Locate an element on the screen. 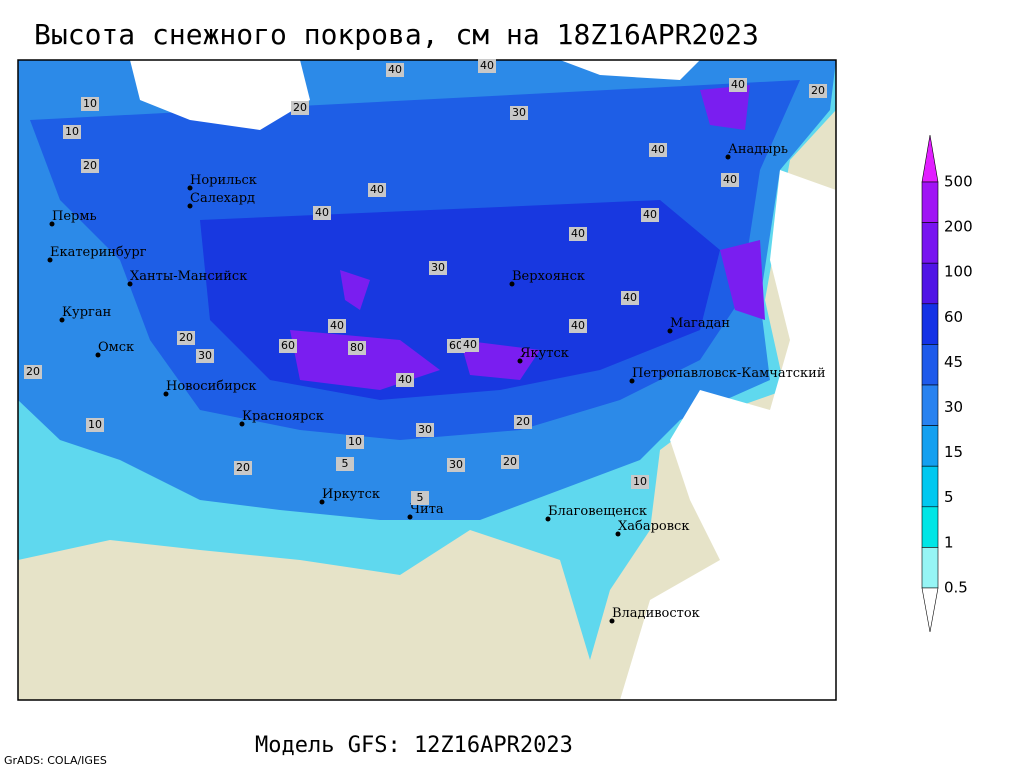  legend-label: 45 is located at coordinates (953, 362).